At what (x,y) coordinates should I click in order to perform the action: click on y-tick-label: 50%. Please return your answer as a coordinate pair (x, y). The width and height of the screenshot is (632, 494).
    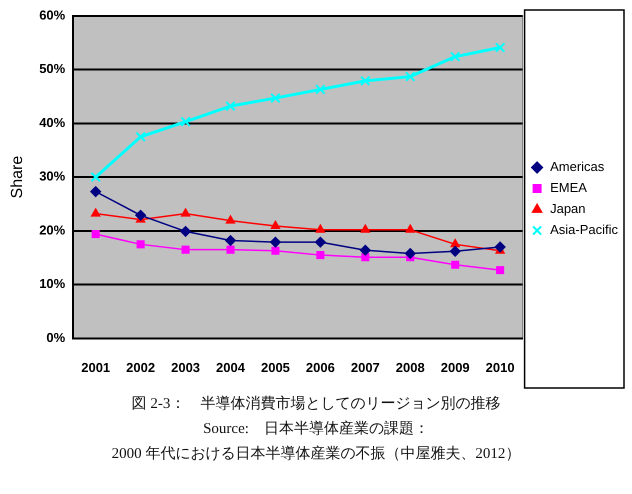
    Looking at the image, I should click on (52, 68).